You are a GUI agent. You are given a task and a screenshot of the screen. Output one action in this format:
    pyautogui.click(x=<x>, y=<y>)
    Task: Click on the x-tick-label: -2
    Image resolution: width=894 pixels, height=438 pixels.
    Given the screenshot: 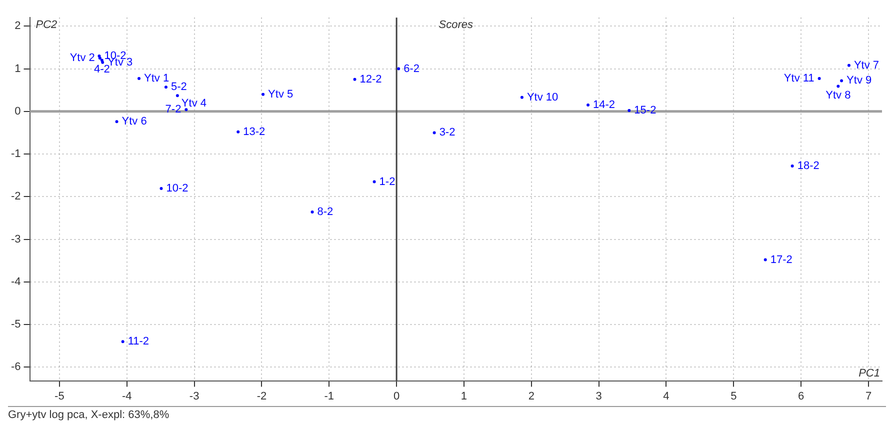 What is the action you would take?
    pyautogui.click(x=261, y=396)
    